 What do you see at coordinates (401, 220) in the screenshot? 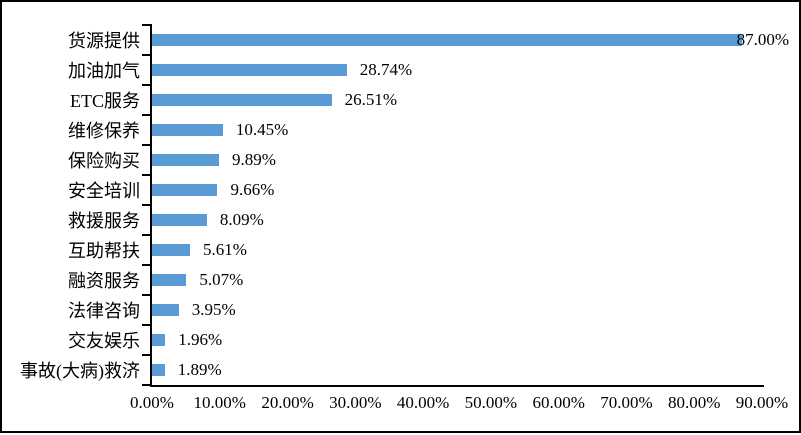
I see `chart-row: 救援服务 8.09%` at bounding box center [401, 220].